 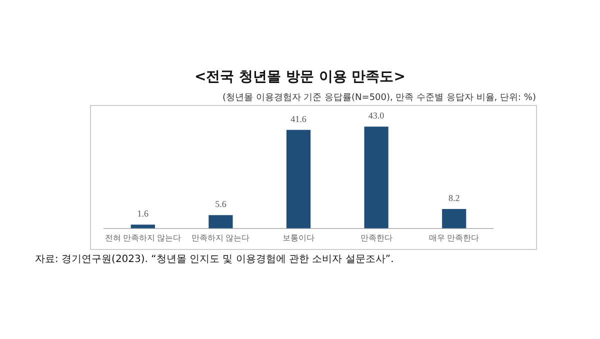 I want to click on data-label: 5.6, so click(x=221, y=204).